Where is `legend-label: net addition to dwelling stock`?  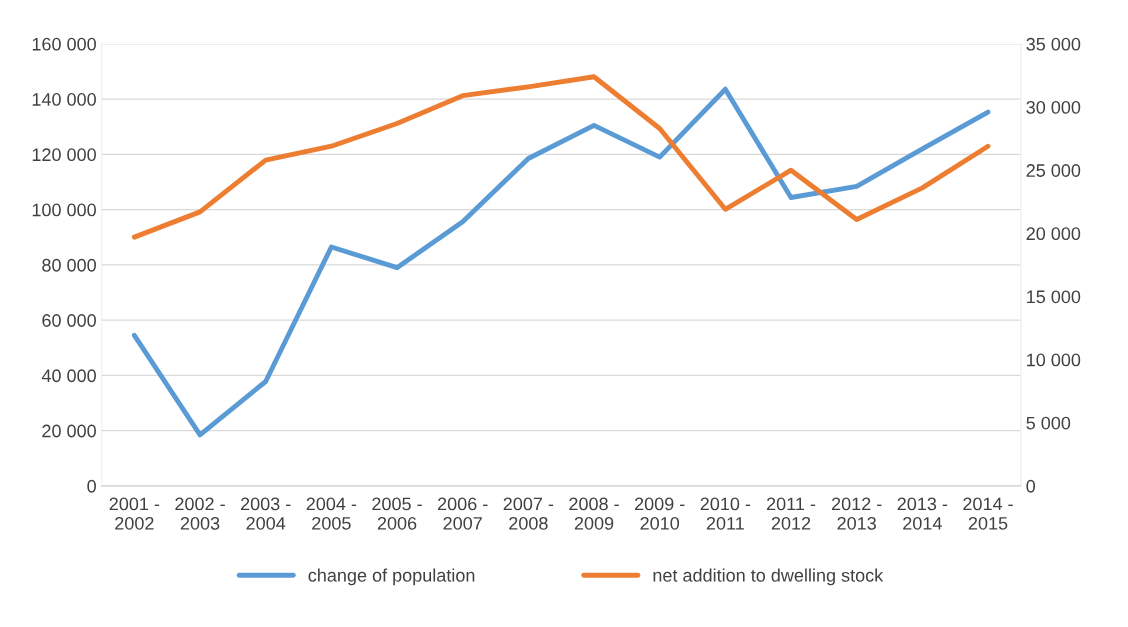 legend-label: net addition to dwelling stock is located at coordinates (768, 577).